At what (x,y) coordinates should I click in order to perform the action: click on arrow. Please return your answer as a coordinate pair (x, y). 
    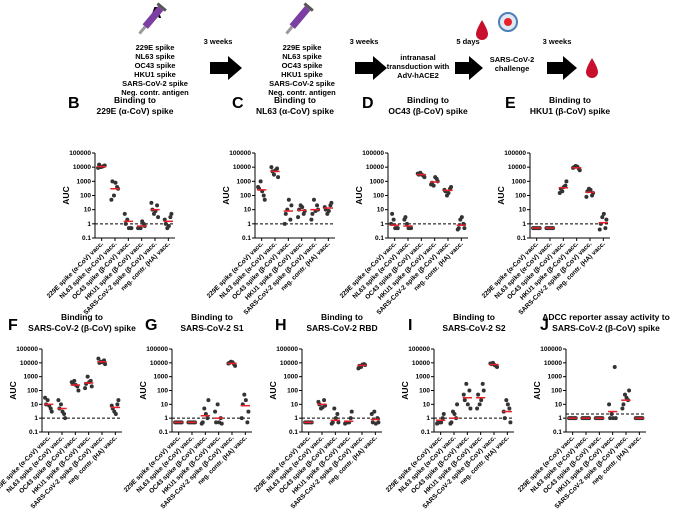
    Looking at the image, I should click on (226, 68).